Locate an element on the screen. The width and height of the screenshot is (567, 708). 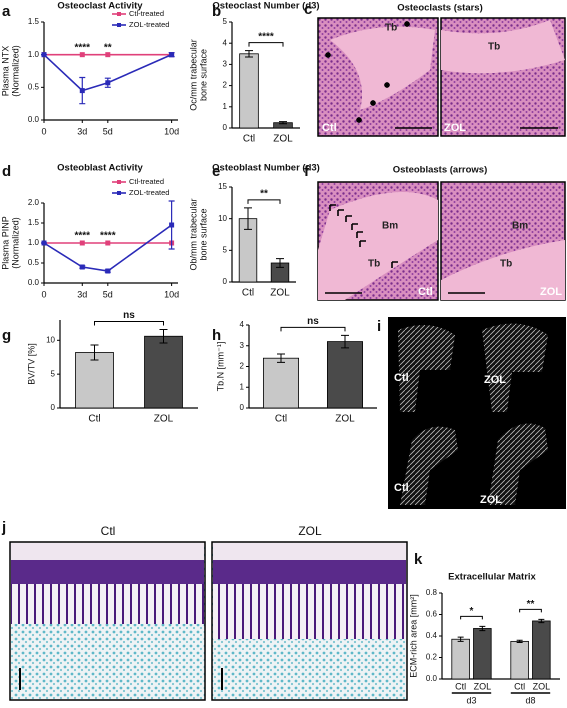
y-axis-label: Ob/mm trabecular is located at coordinates (193, 234).